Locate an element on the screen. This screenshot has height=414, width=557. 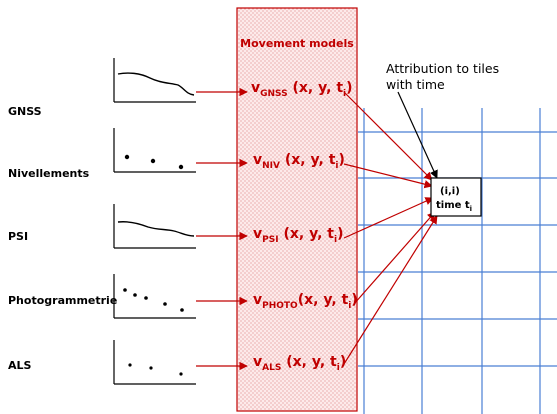
arrow-photo-to-tile is located at coordinates (394, 258).